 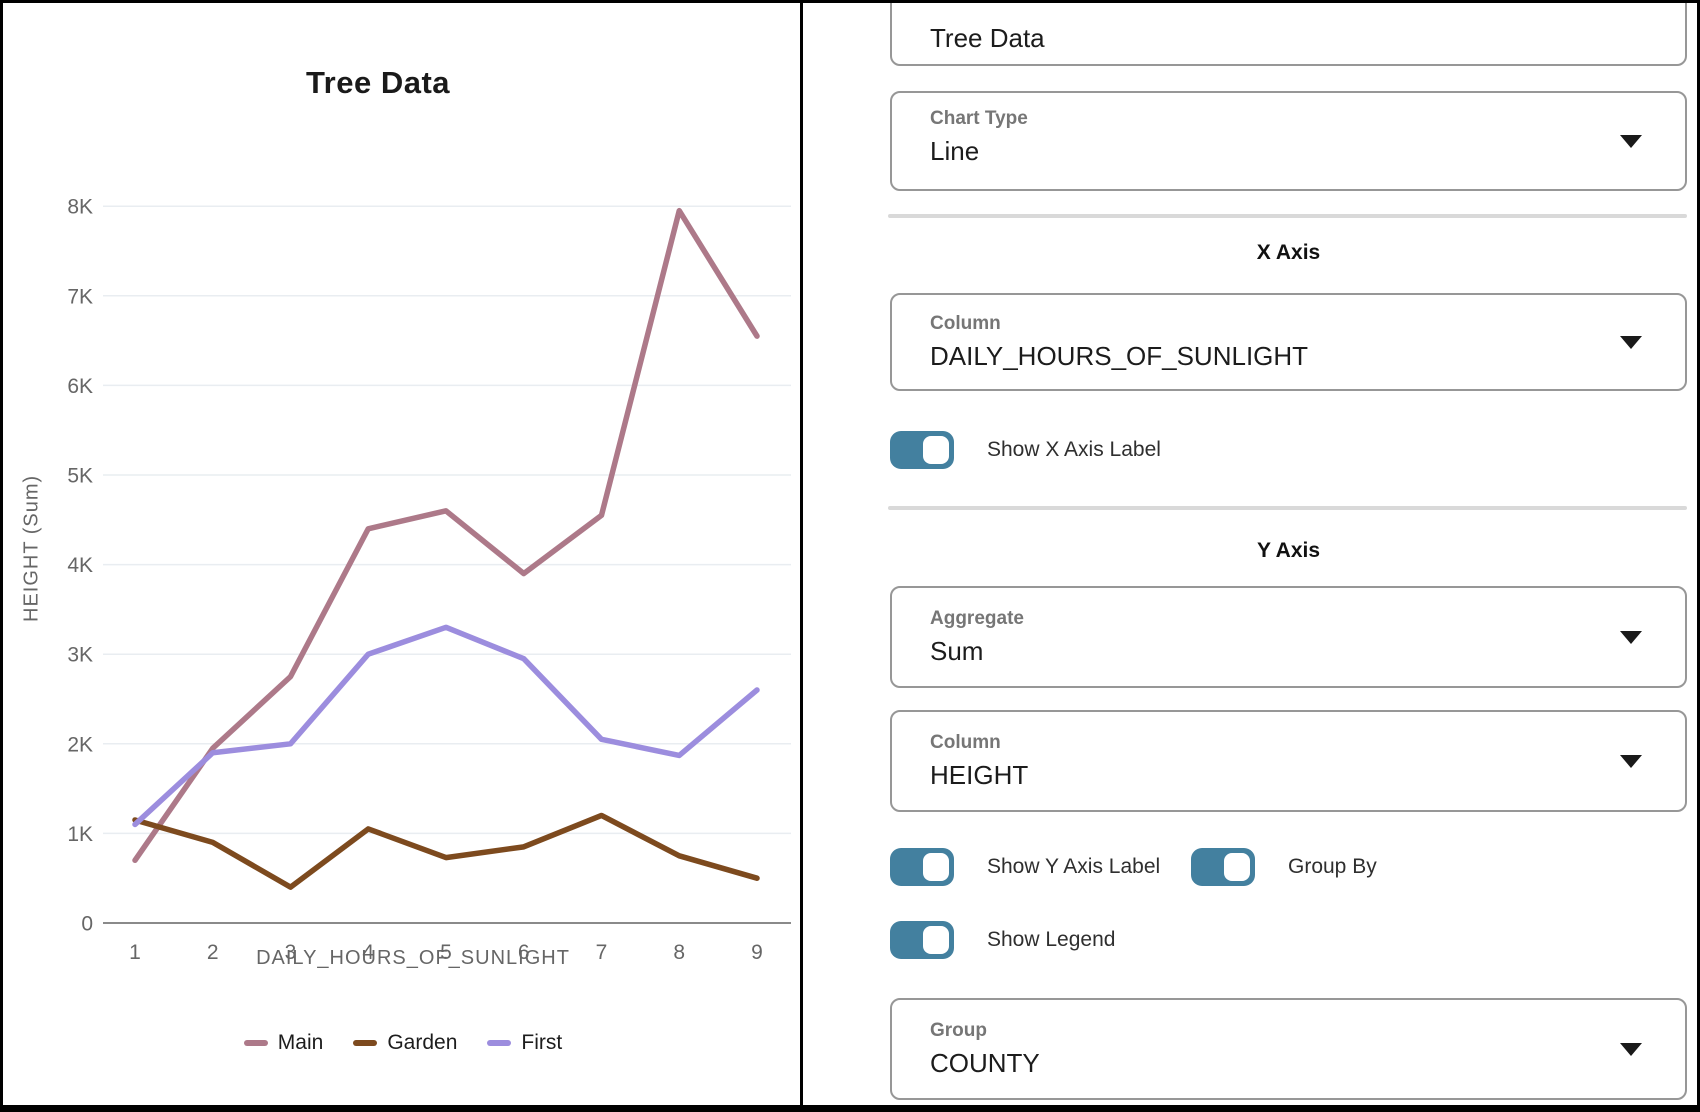 What do you see at coordinates (80, 386) in the screenshot?
I see `y-tick-label: 6K` at bounding box center [80, 386].